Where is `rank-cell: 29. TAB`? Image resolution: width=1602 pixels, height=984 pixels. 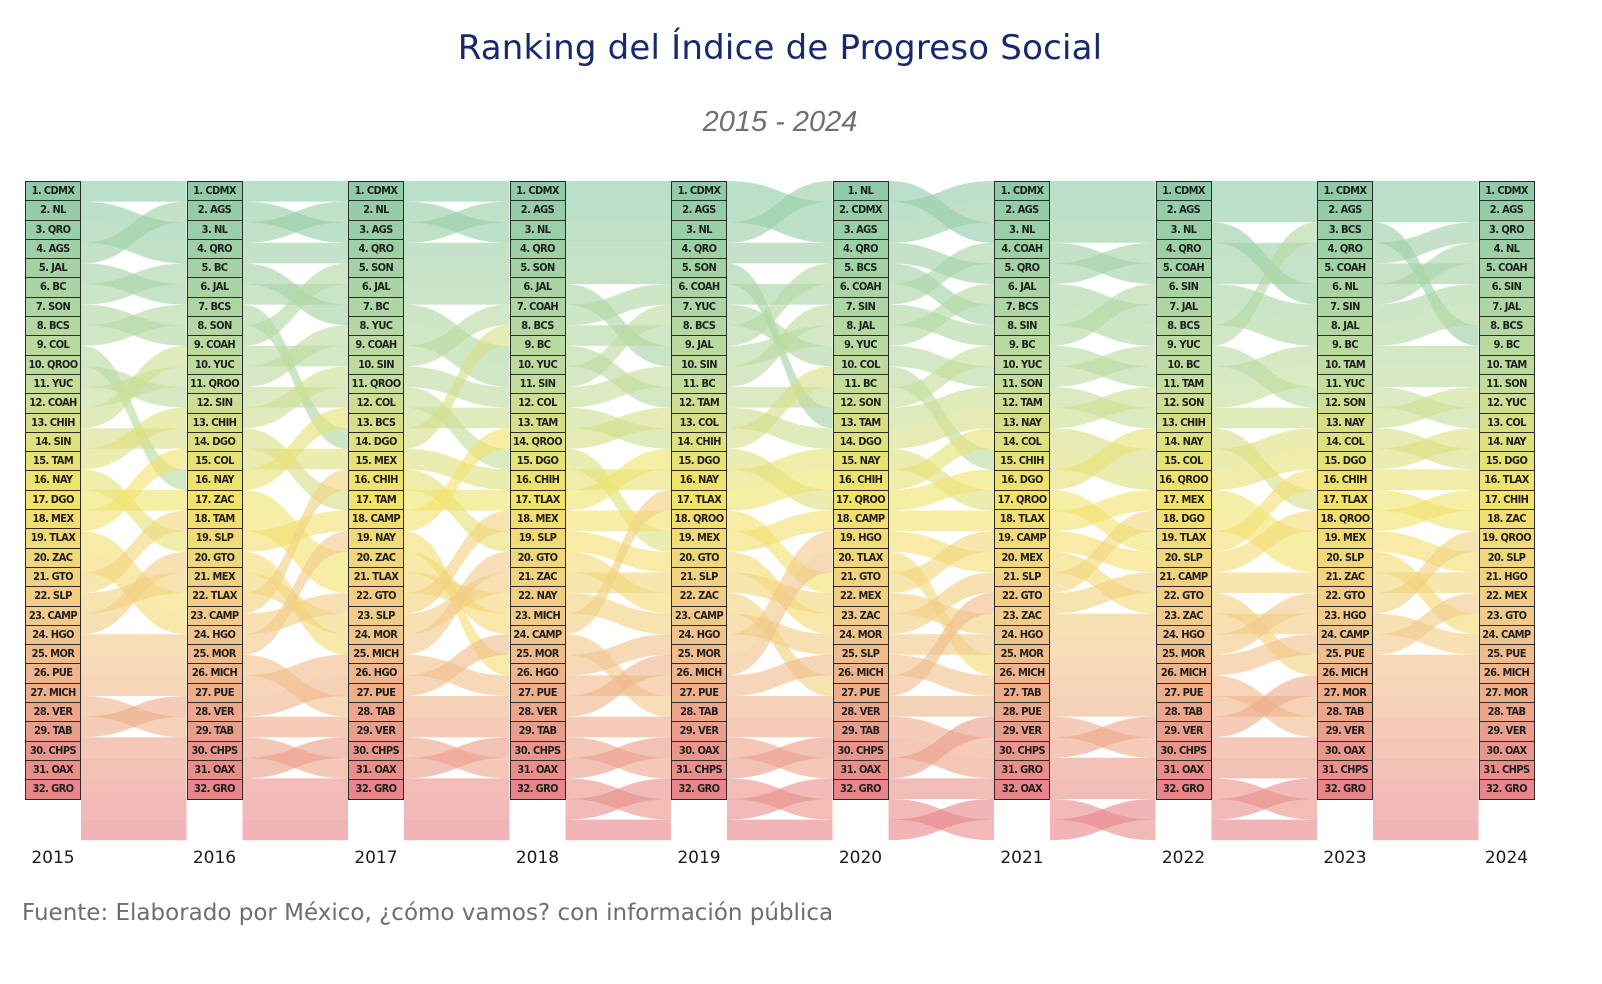 rank-cell: 29. TAB is located at coordinates (53, 731).